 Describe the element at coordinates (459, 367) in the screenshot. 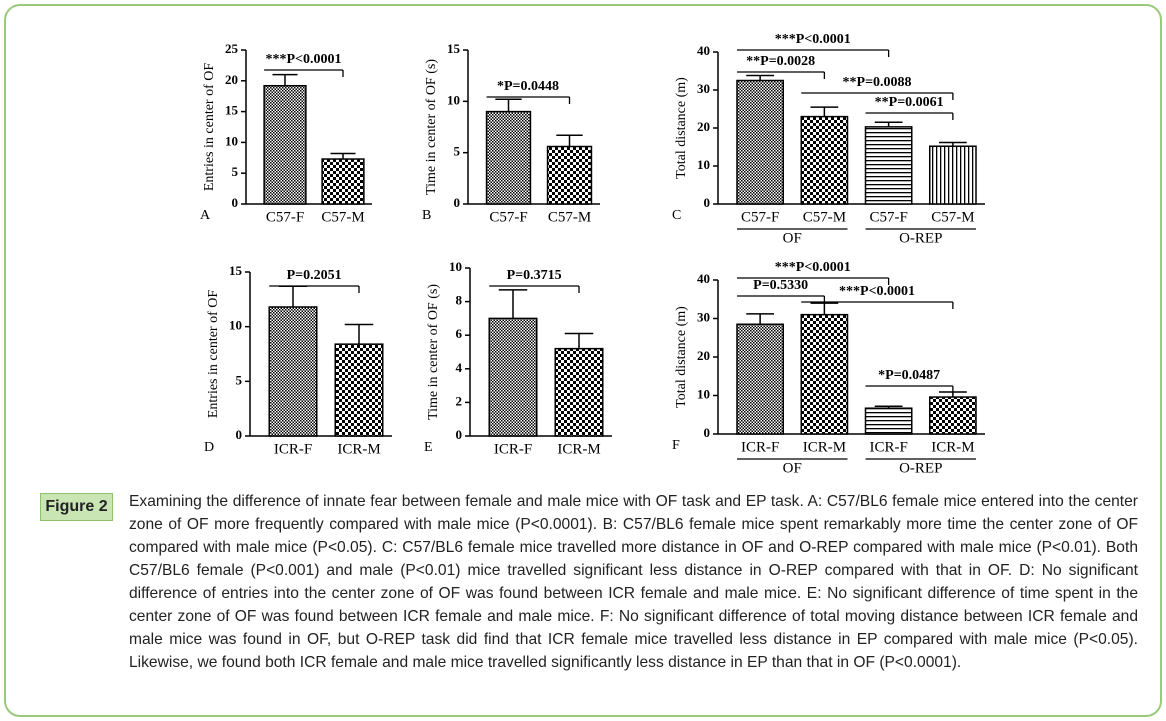

I see `y-tick-label: 4` at that location.